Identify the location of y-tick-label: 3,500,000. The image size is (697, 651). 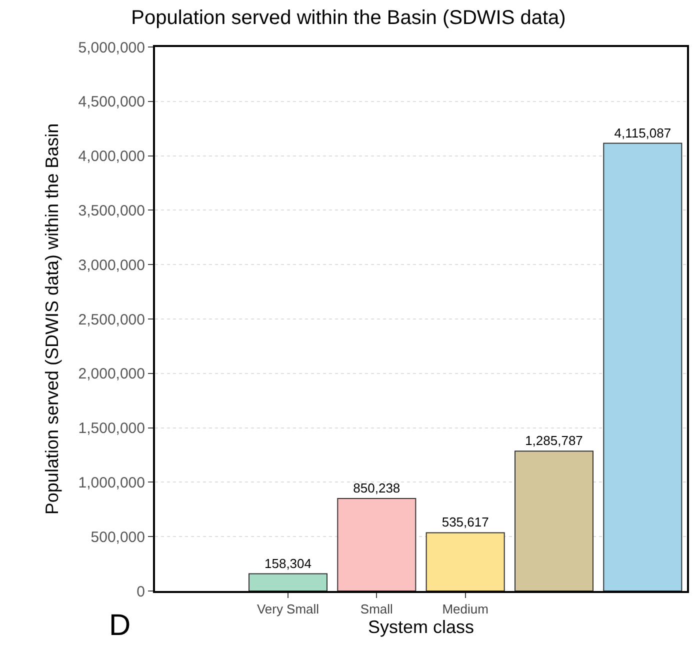
(111, 211).